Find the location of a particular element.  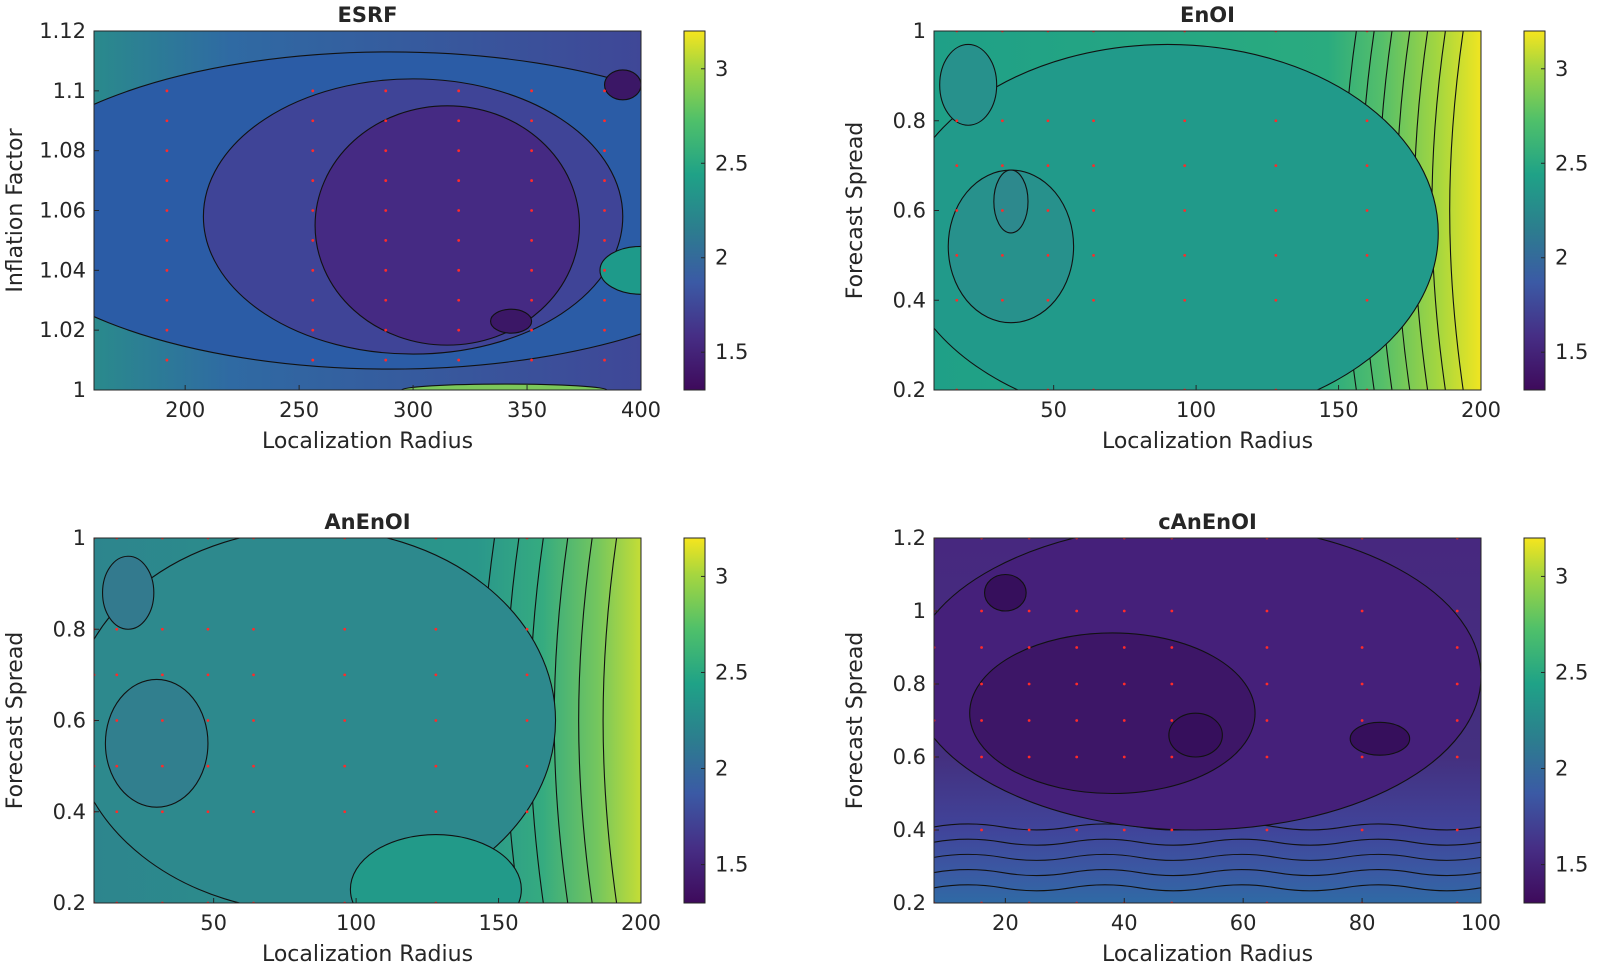

x-tick-label: 250 is located at coordinates (299, 410).